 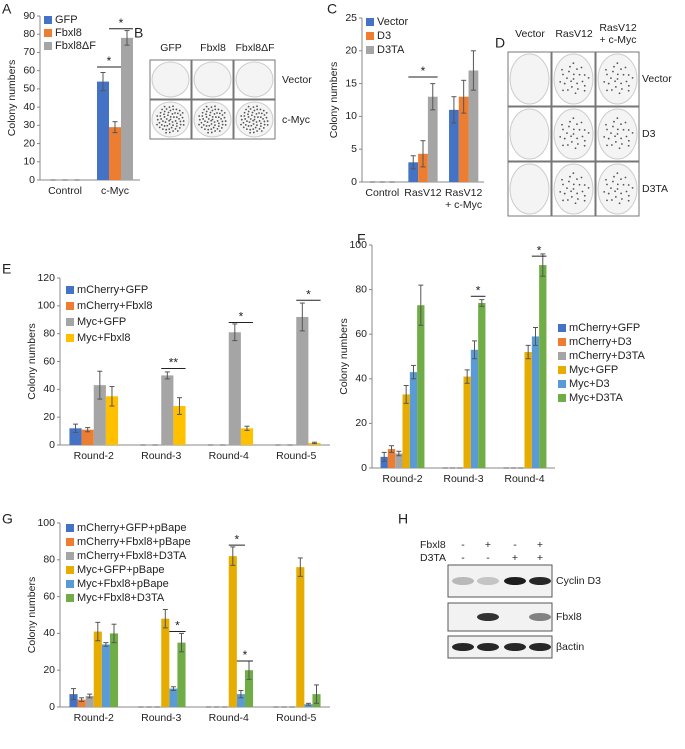 I want to click on legend-label: mCherry+GFP, so click(x=112, y=290).